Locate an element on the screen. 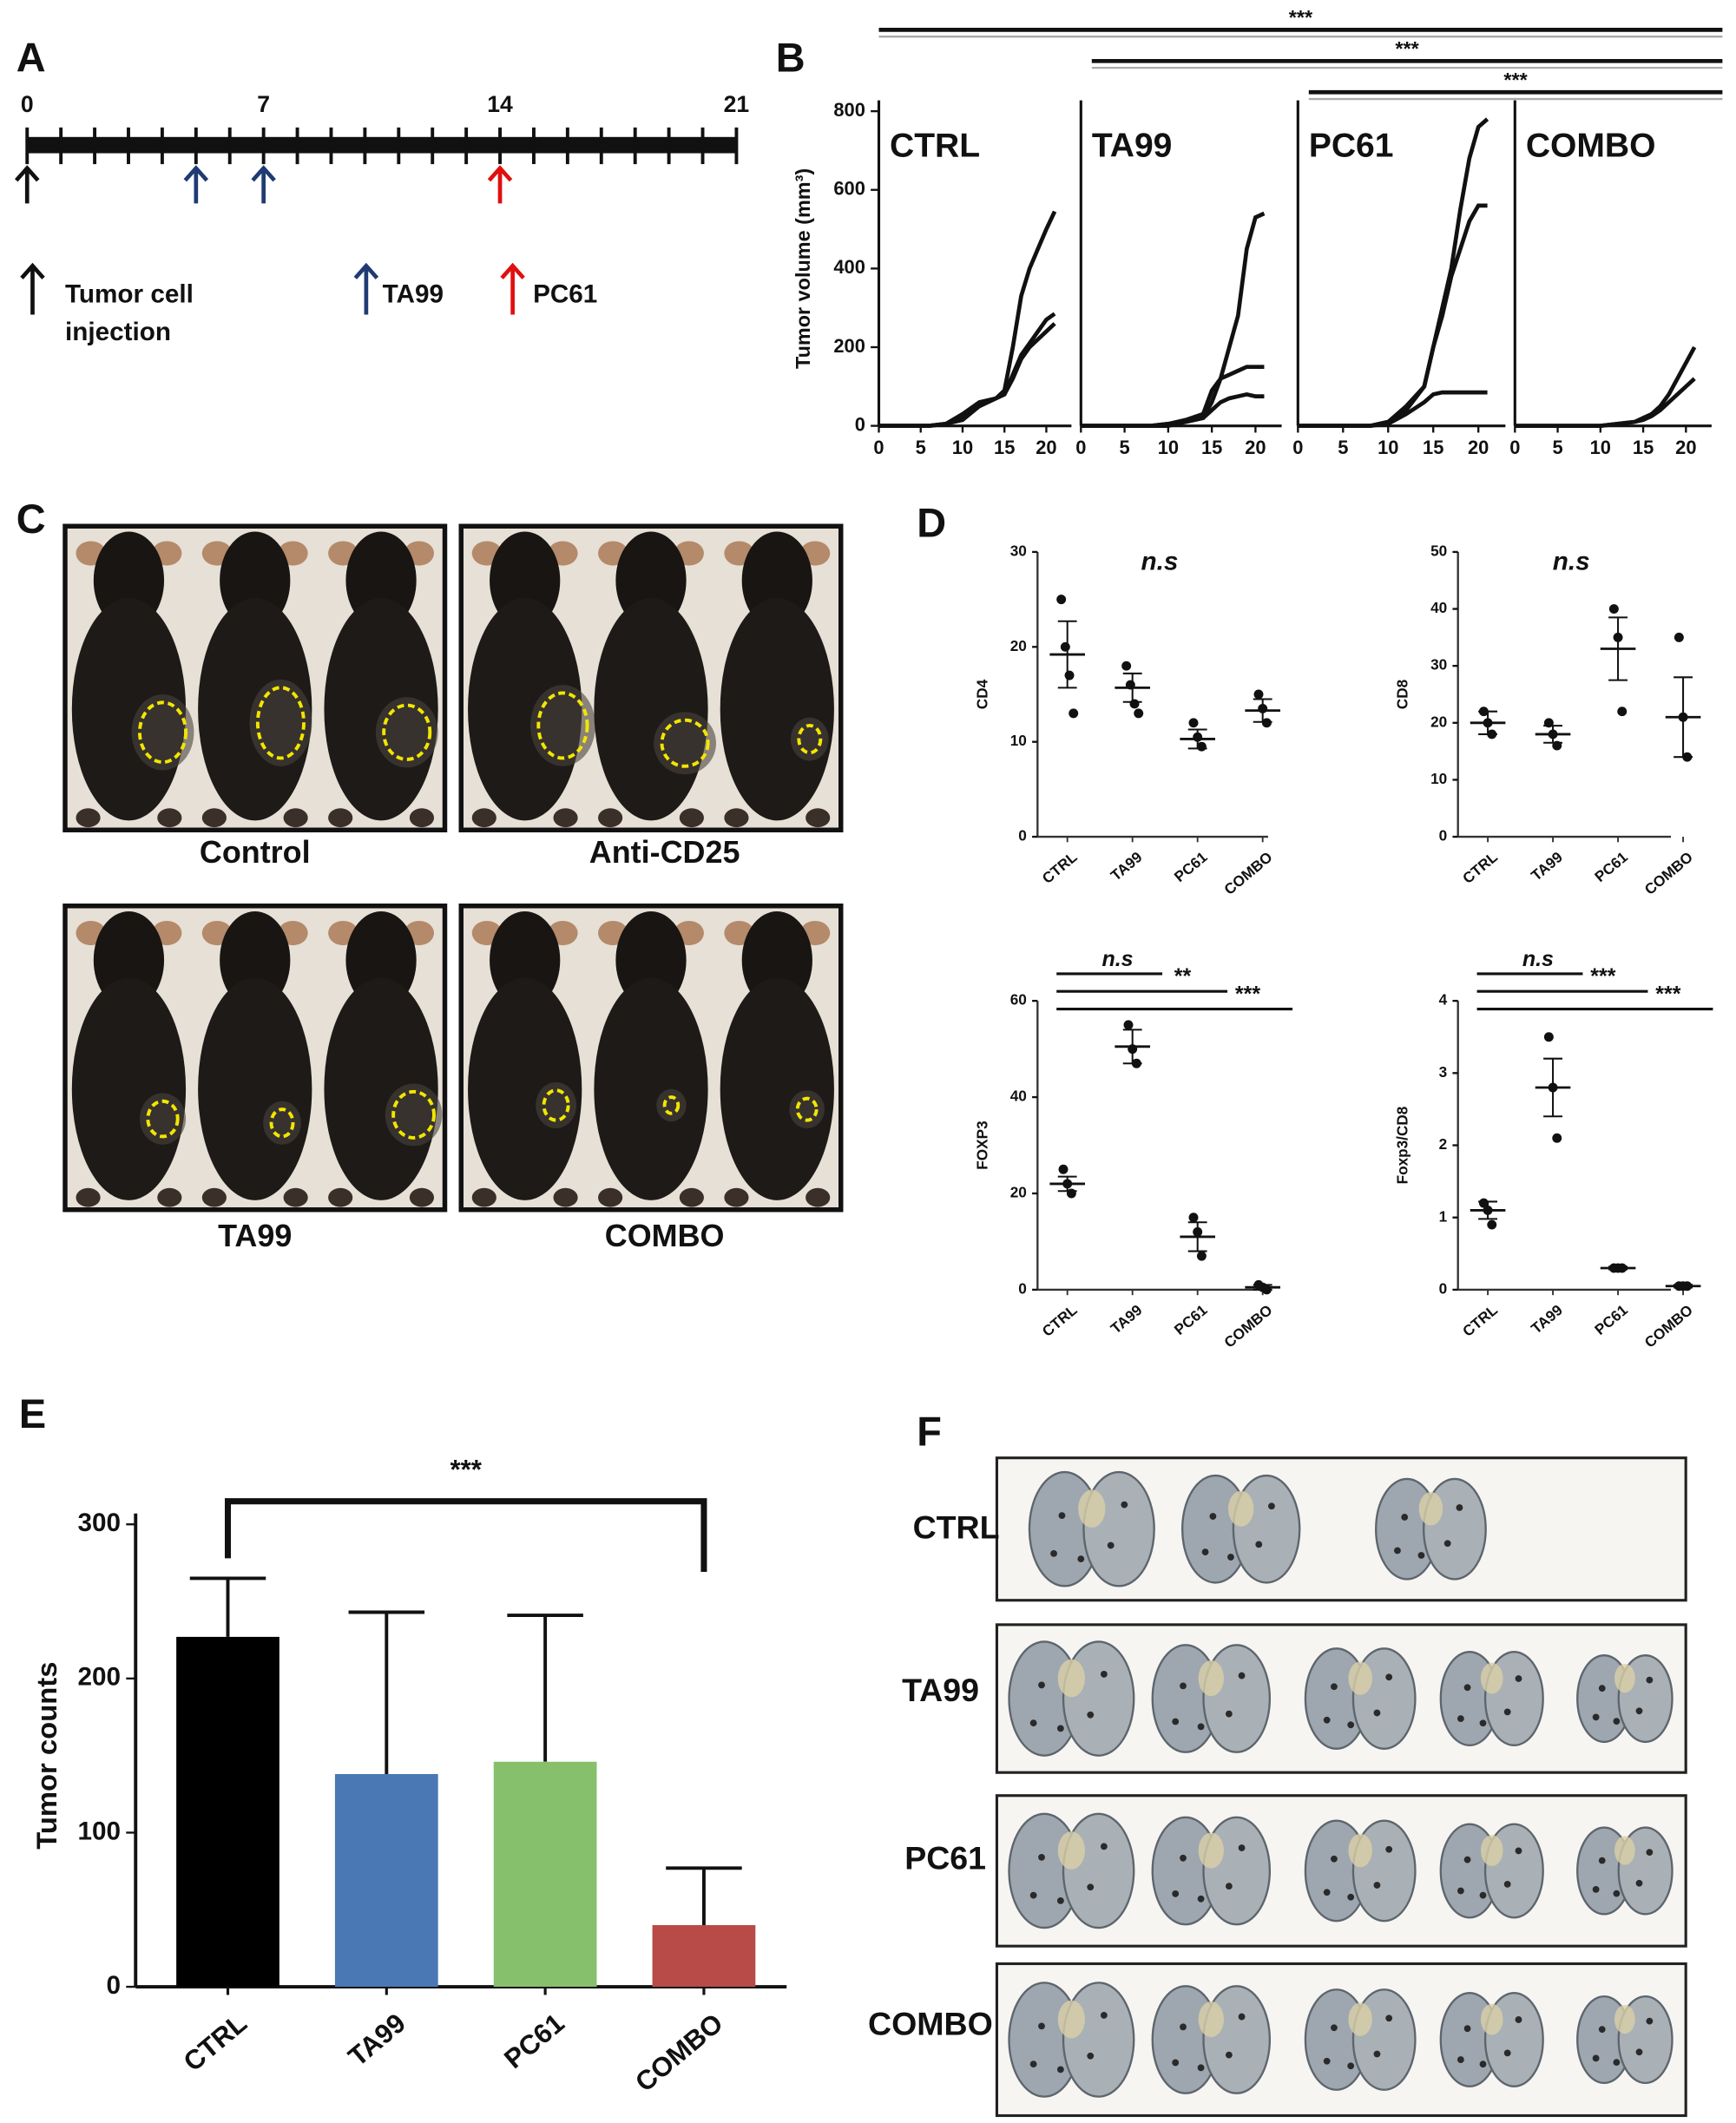 The height and width of the screenshot is (2123, 1736). panel-label: D is located at coordinates (931, 523).